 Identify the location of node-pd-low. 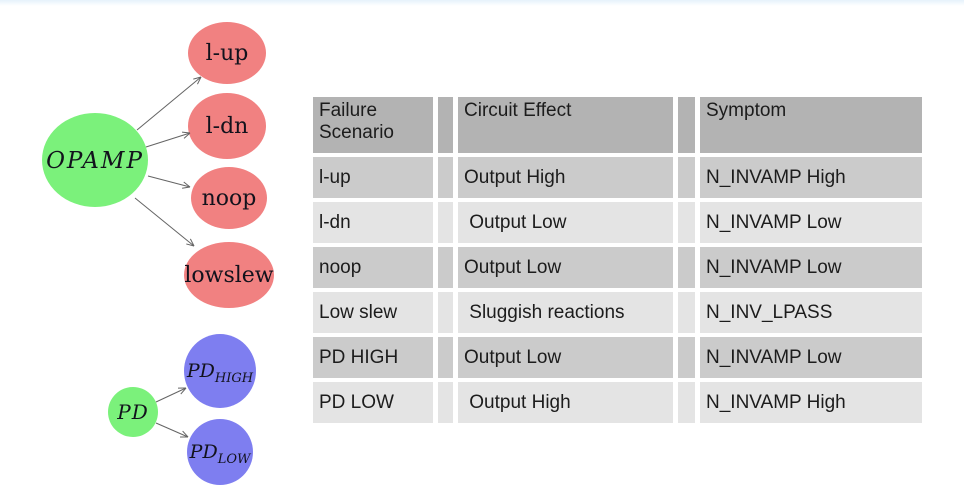
(220, 452).